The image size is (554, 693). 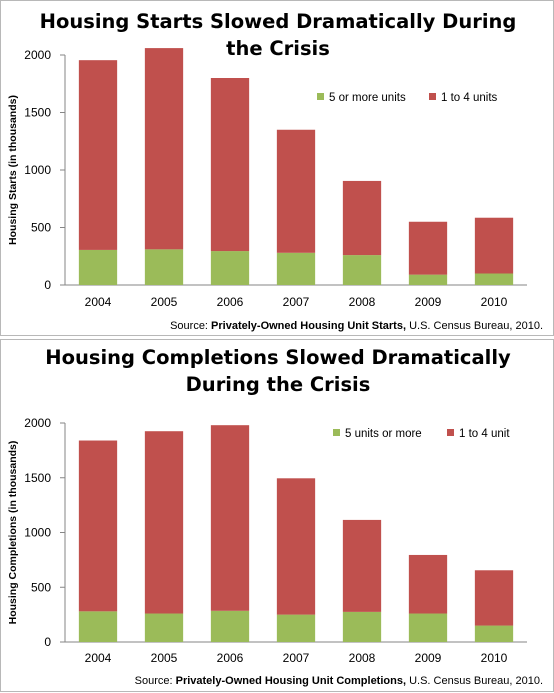 What do you see at coordinates (309, 326) in the screenshot?
I see `source-title: Privately-Owned Housing Unit Starts,` at bounding box center [309, 326].